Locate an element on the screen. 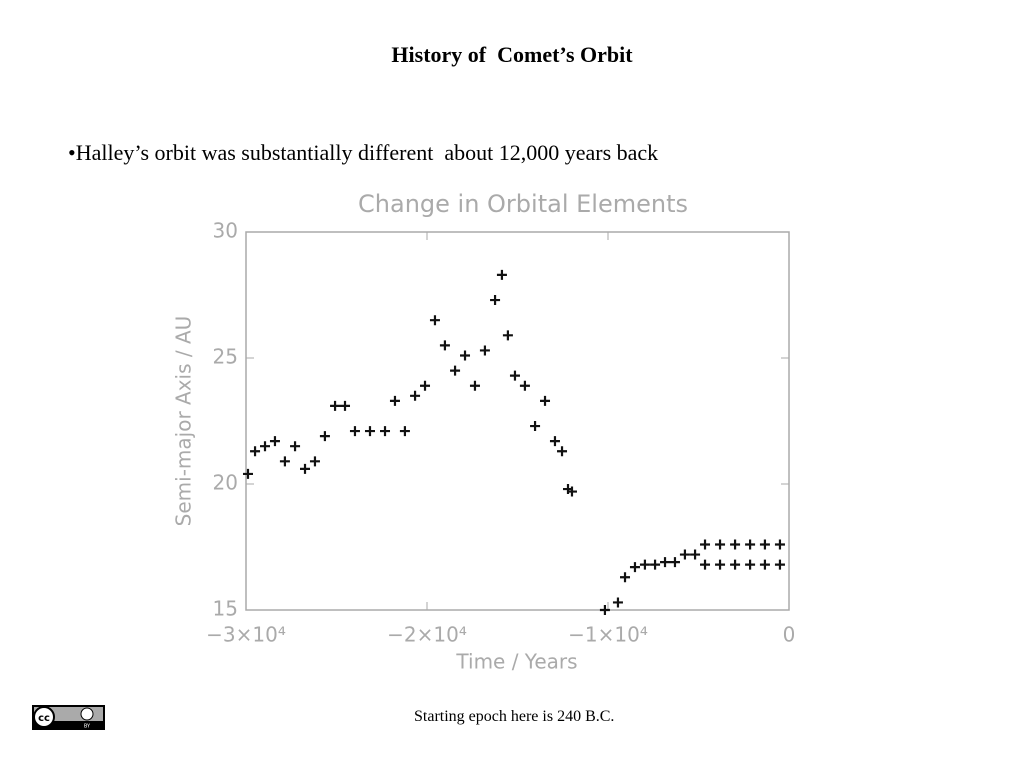  x-axis-label: Time / Years is located at coordinates (516, 662).